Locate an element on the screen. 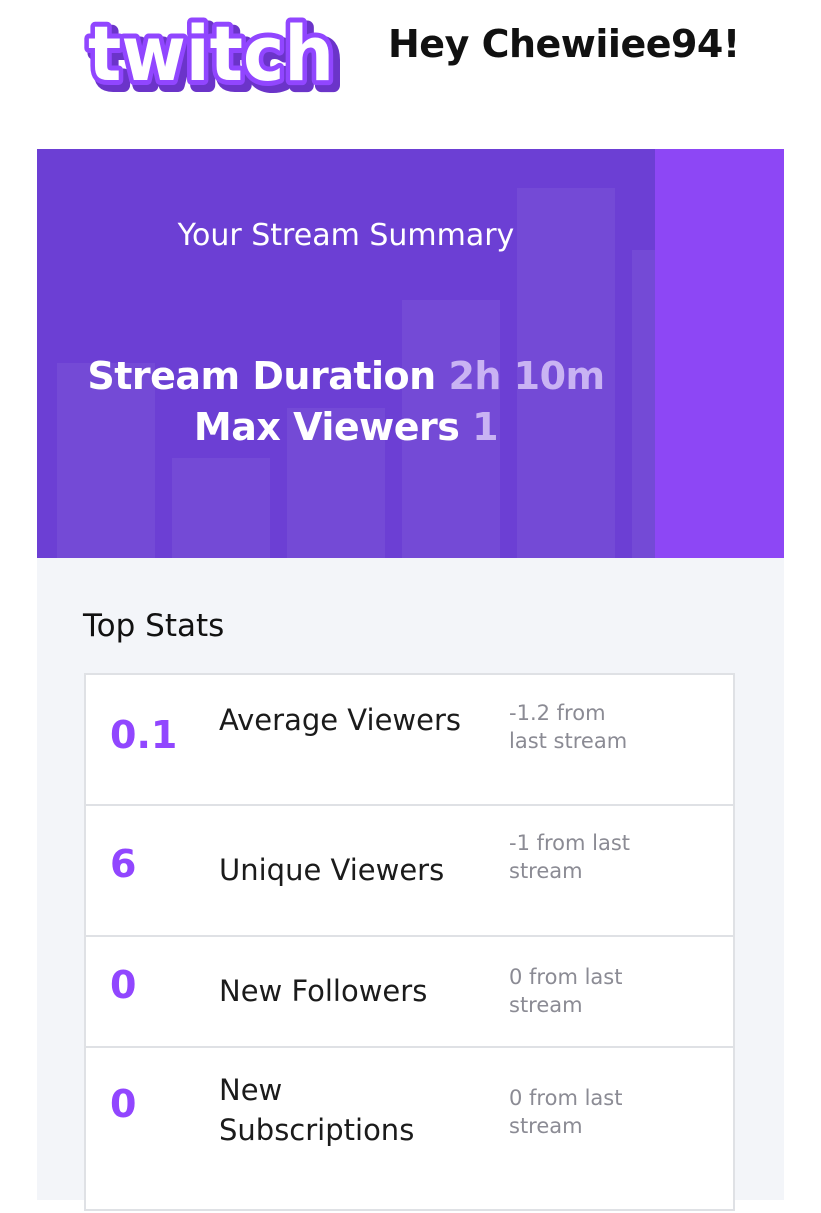 Image resolution: width=821 pixels, height=1213 pixels. stat-value: 6 is located at coordinates (123, 864).